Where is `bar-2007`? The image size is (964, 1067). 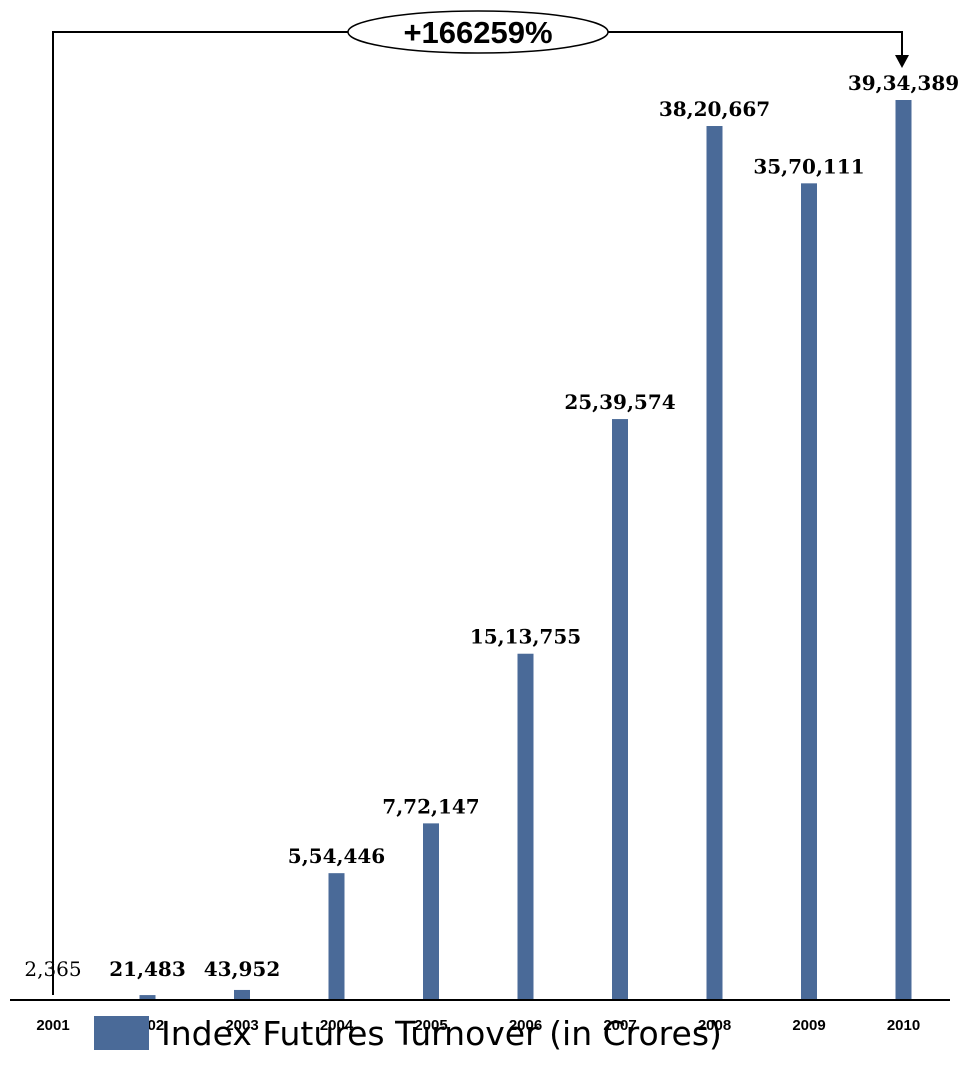 bar-2007 is located at coordinates (620, 709).